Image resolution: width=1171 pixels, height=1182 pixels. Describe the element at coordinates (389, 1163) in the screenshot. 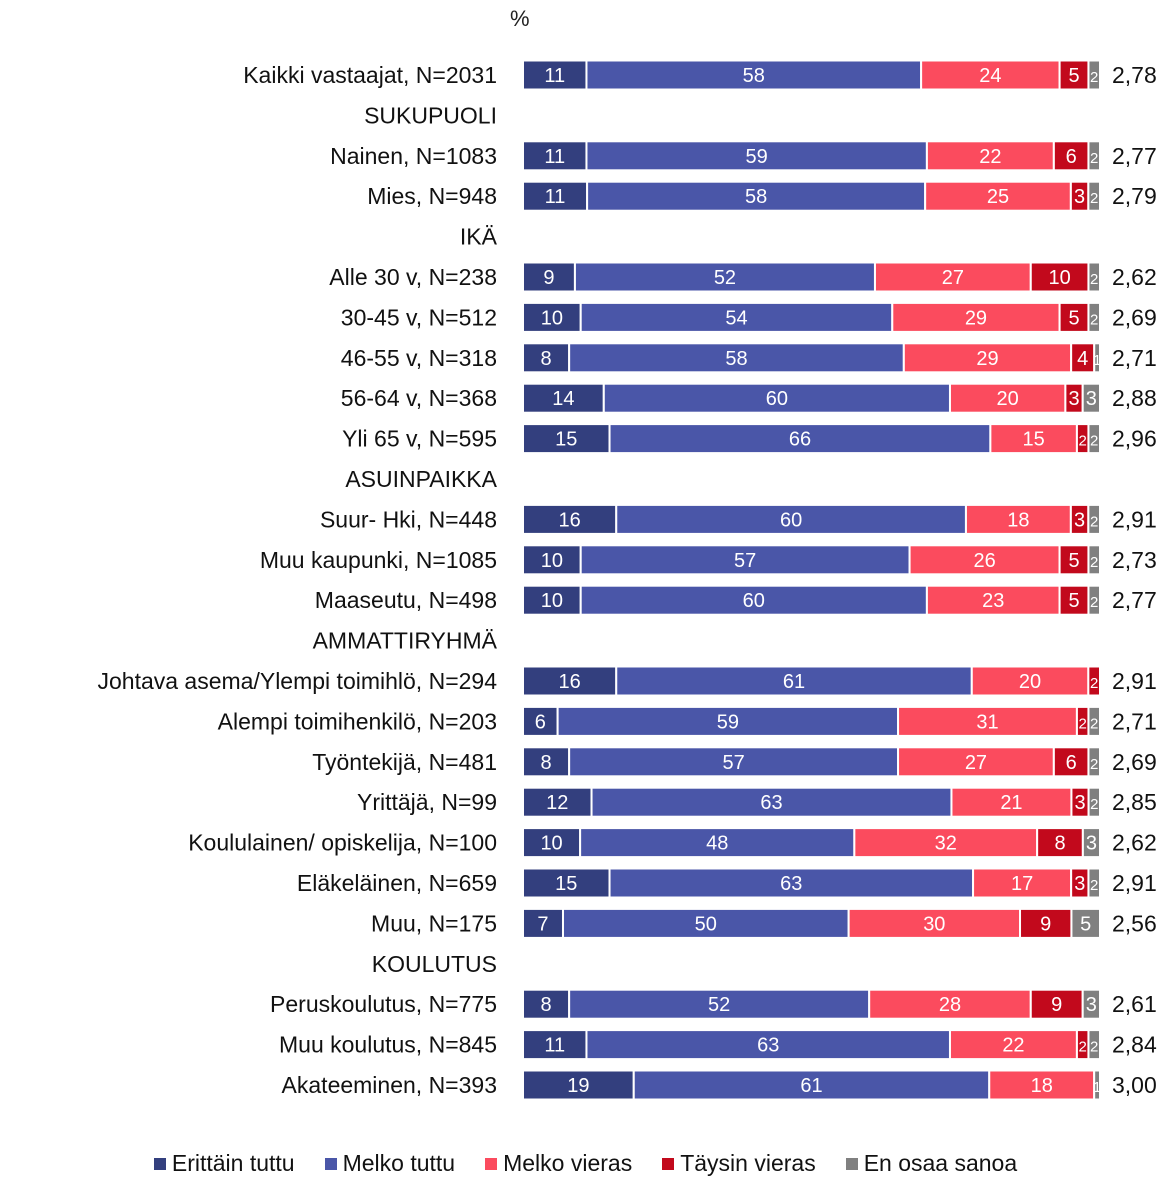

I see `legend-item: Melko tuttu` at that location.